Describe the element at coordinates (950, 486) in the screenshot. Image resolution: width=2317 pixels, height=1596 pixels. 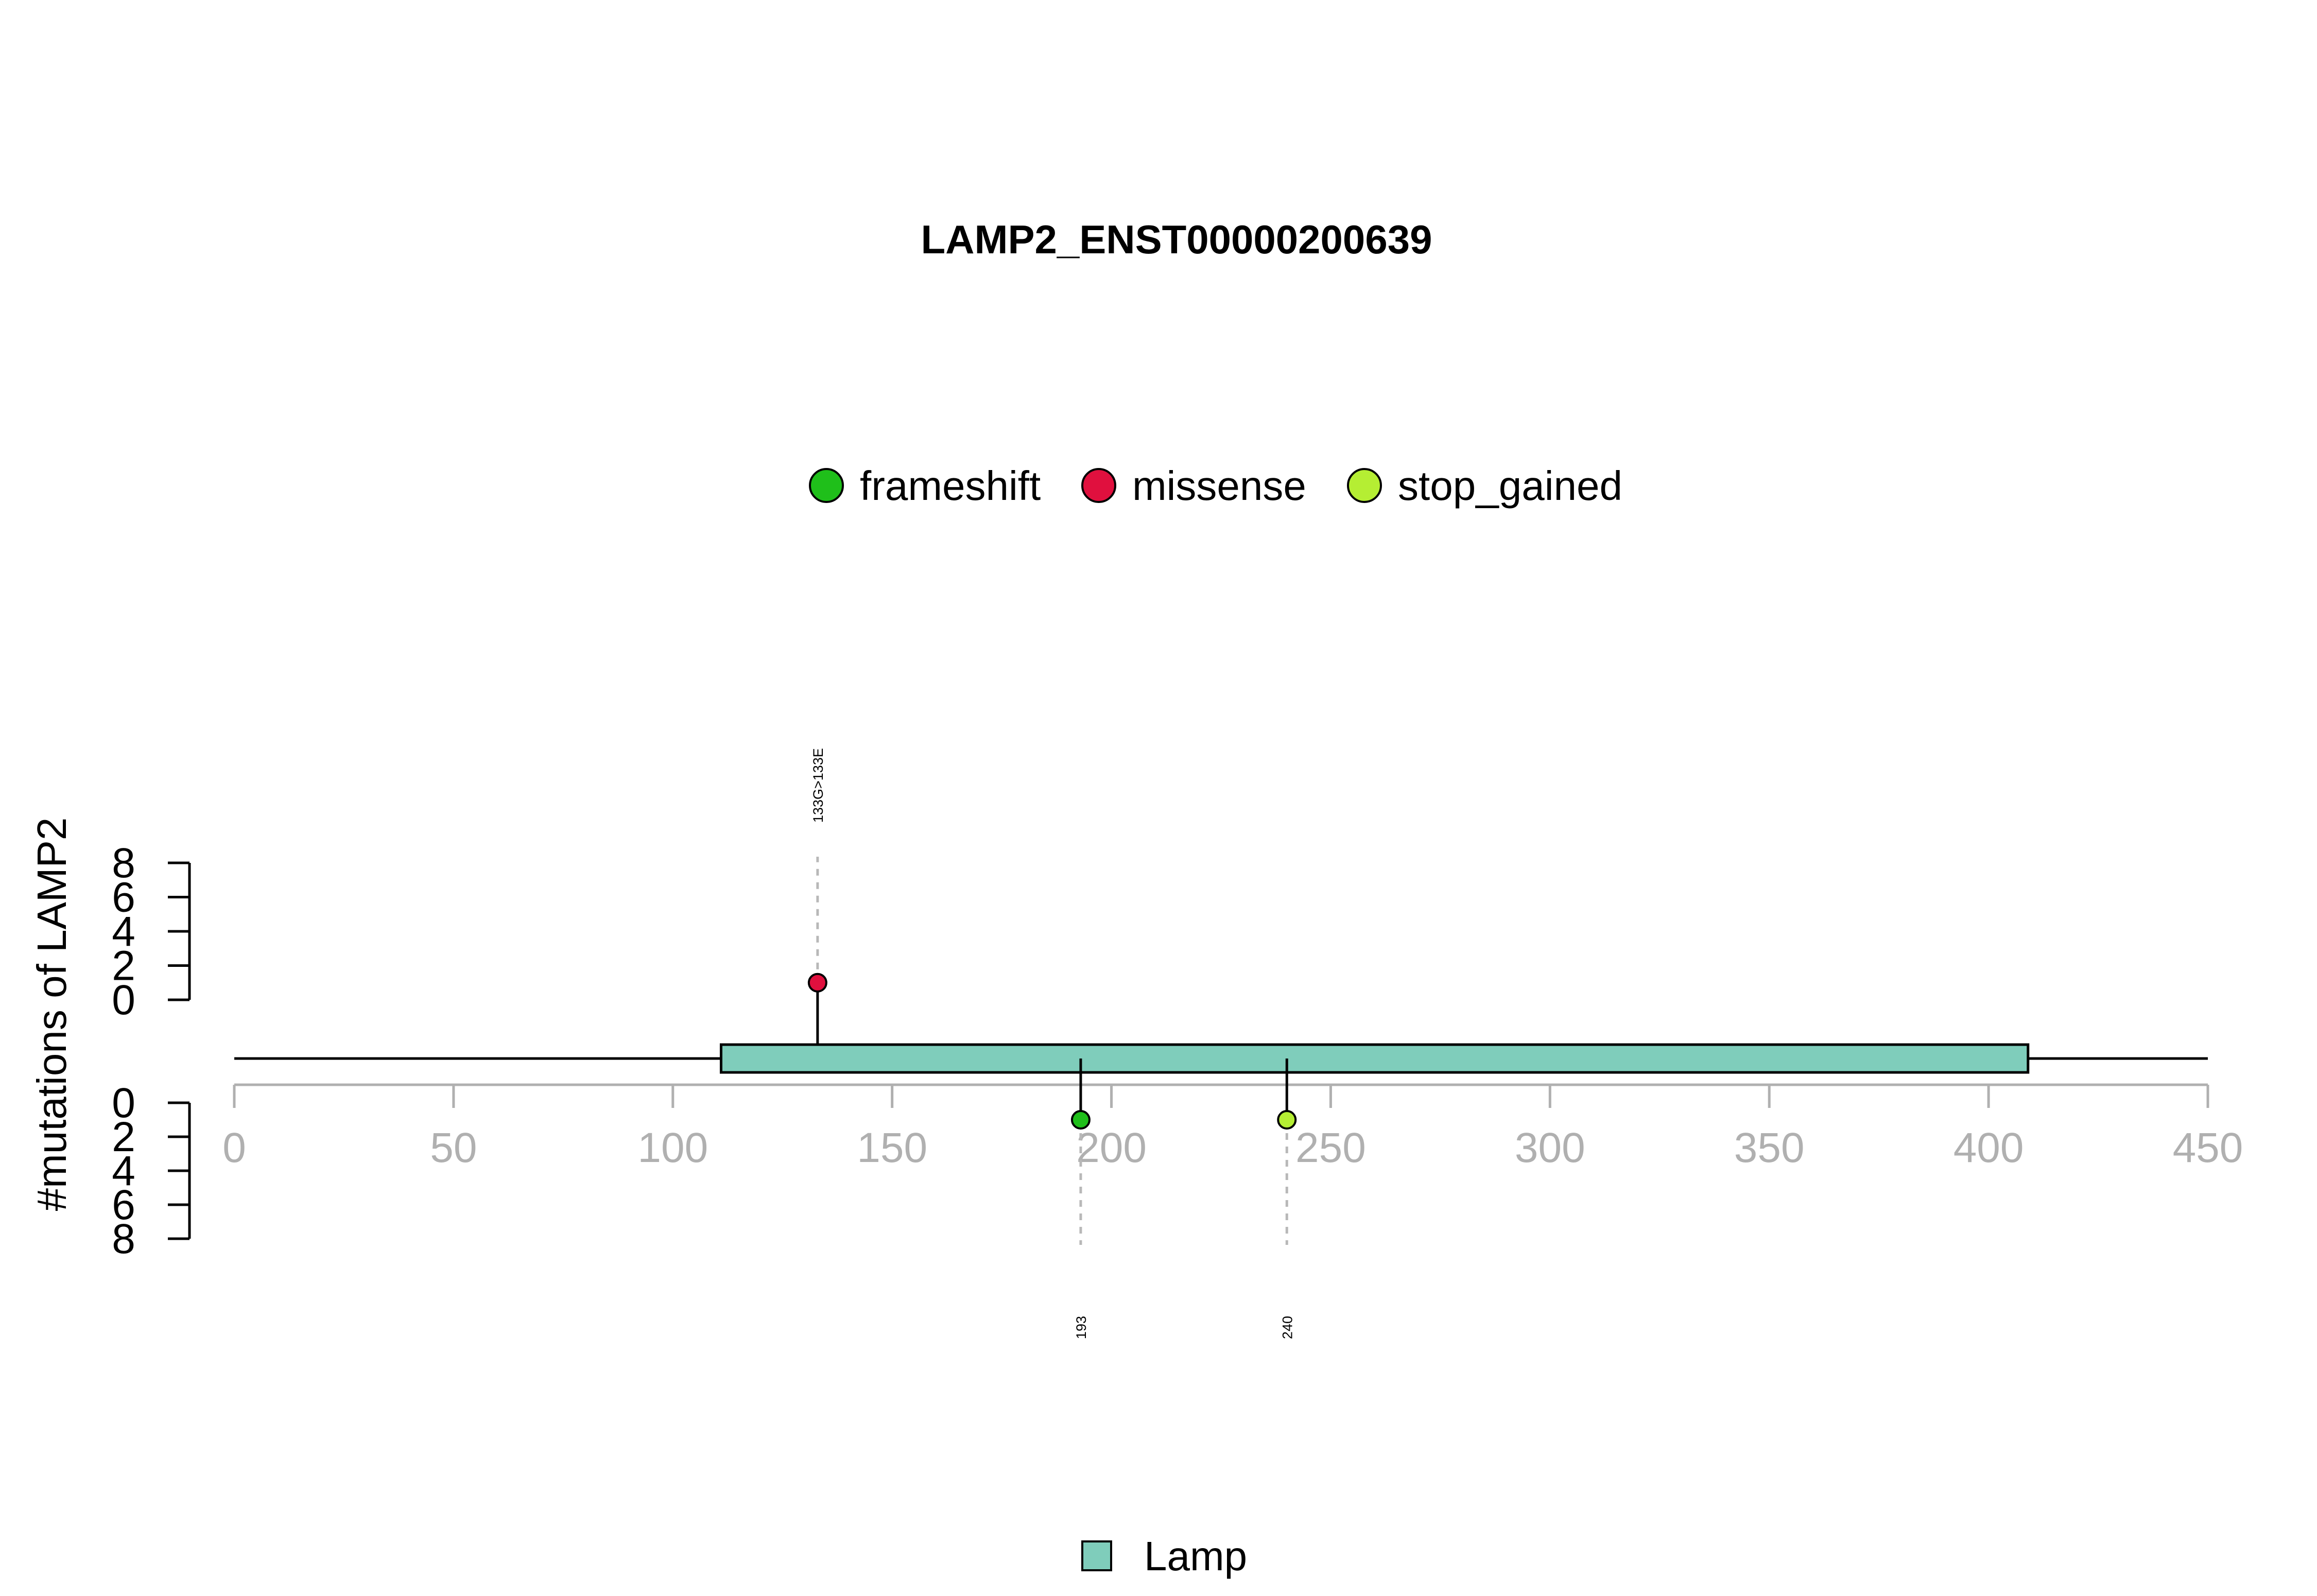
I see `legend-label: frameshift` at that location.